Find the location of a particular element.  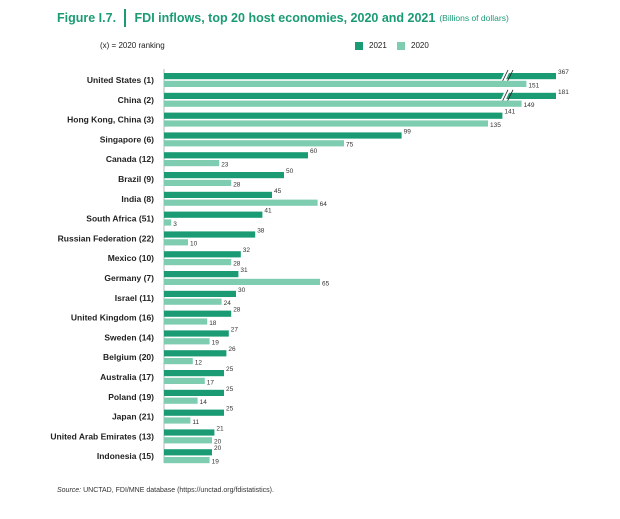

figure-subtitle: (Billions of dollars) is located at coordinates (474, 18).